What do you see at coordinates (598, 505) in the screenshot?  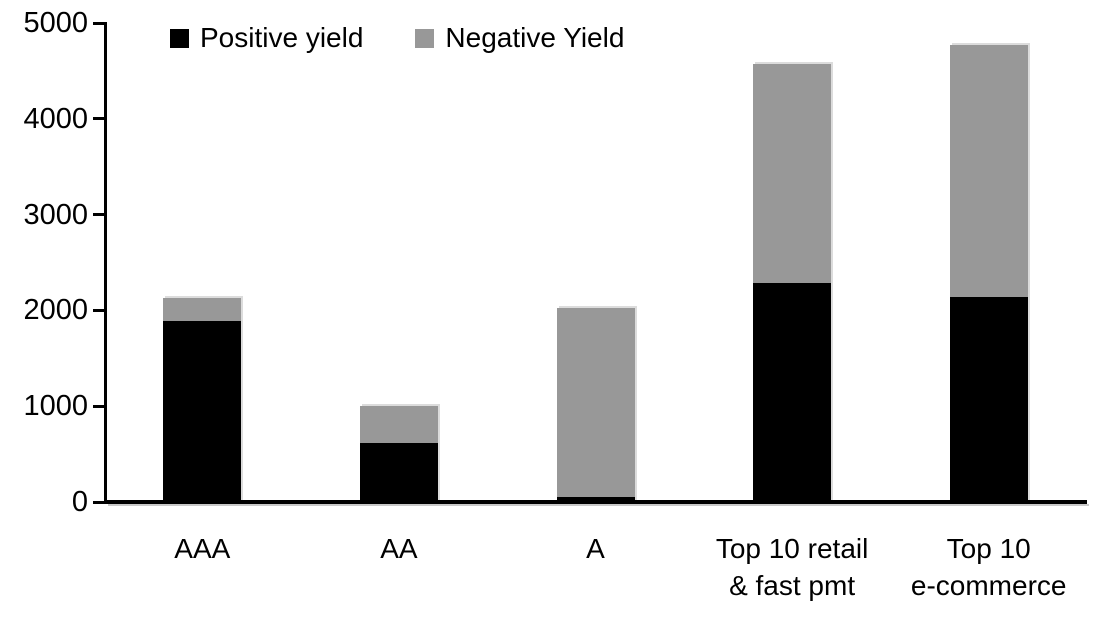 I see `x-axis-shadow` at bounding box center [598, 505].